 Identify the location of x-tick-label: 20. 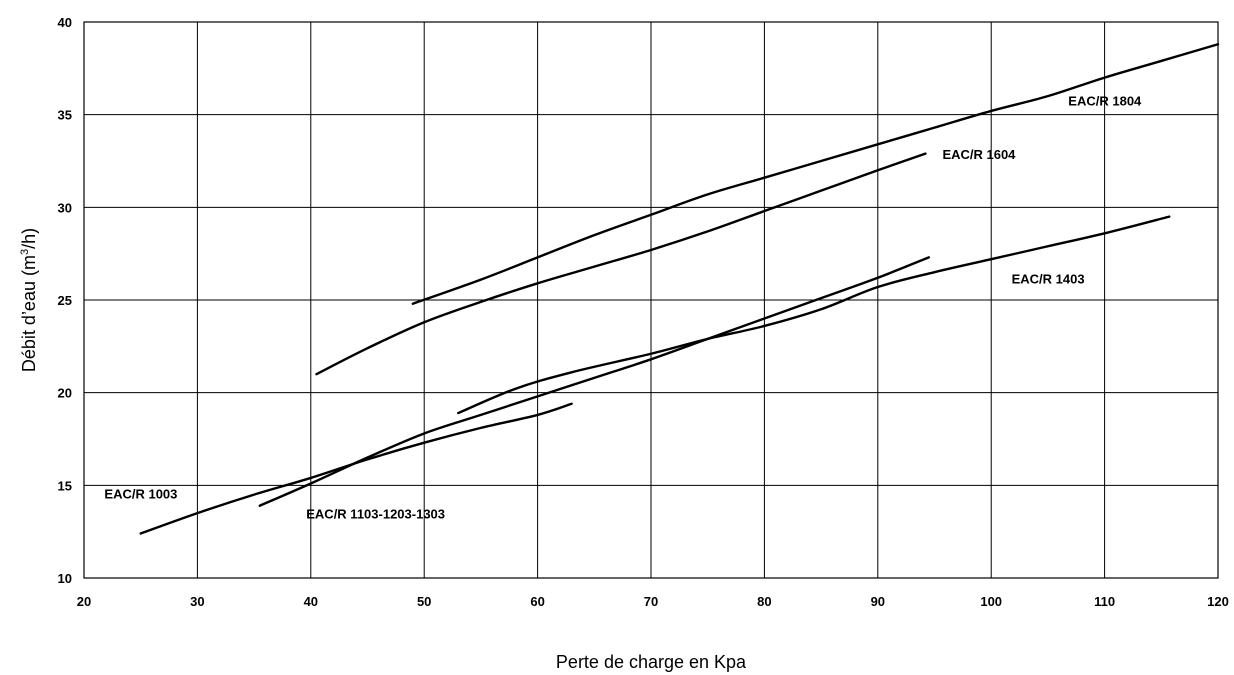
(84, 601).